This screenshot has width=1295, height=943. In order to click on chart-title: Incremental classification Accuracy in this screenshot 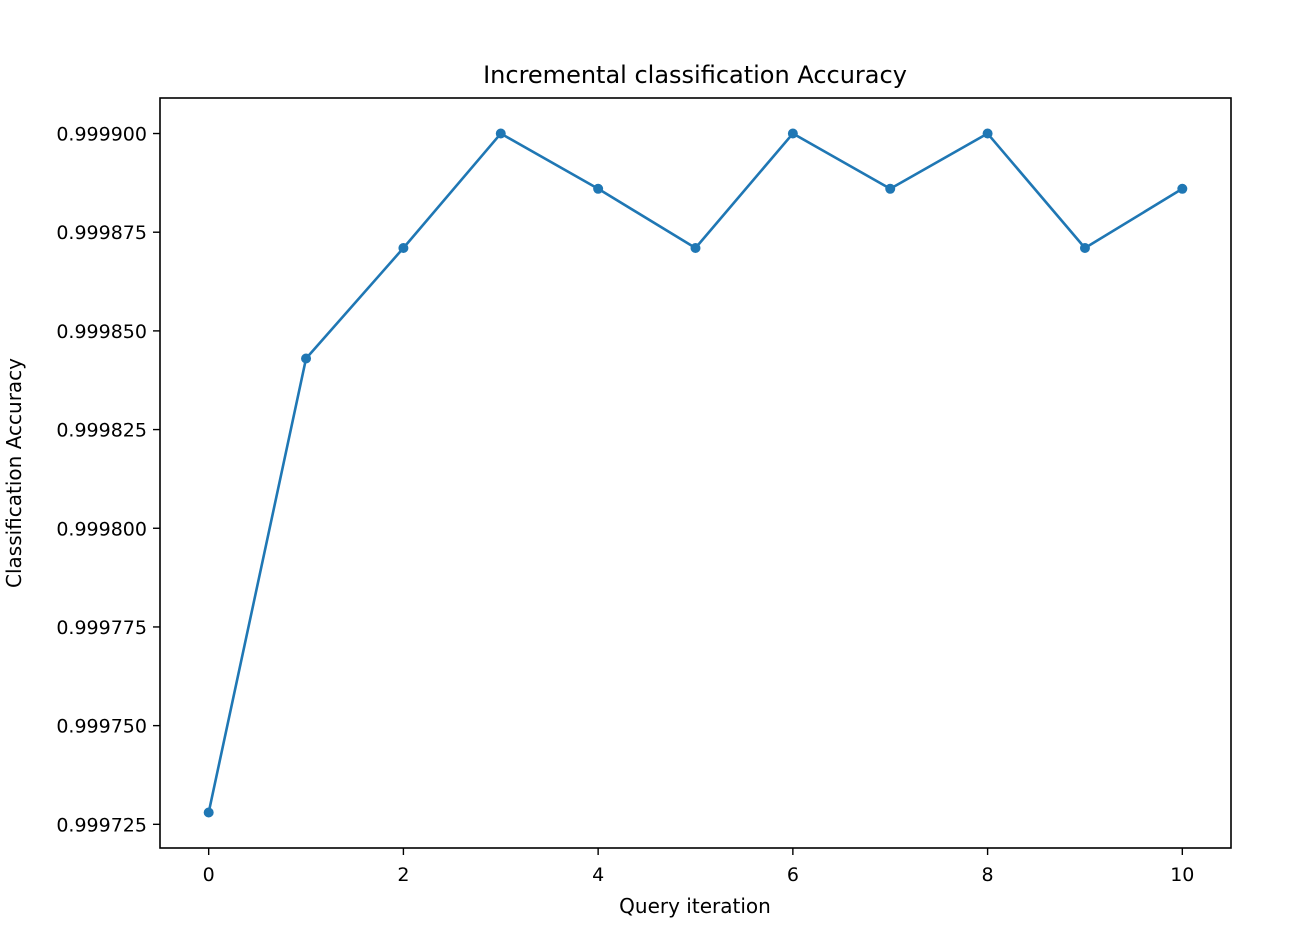, I will do `click(695, 75)`.